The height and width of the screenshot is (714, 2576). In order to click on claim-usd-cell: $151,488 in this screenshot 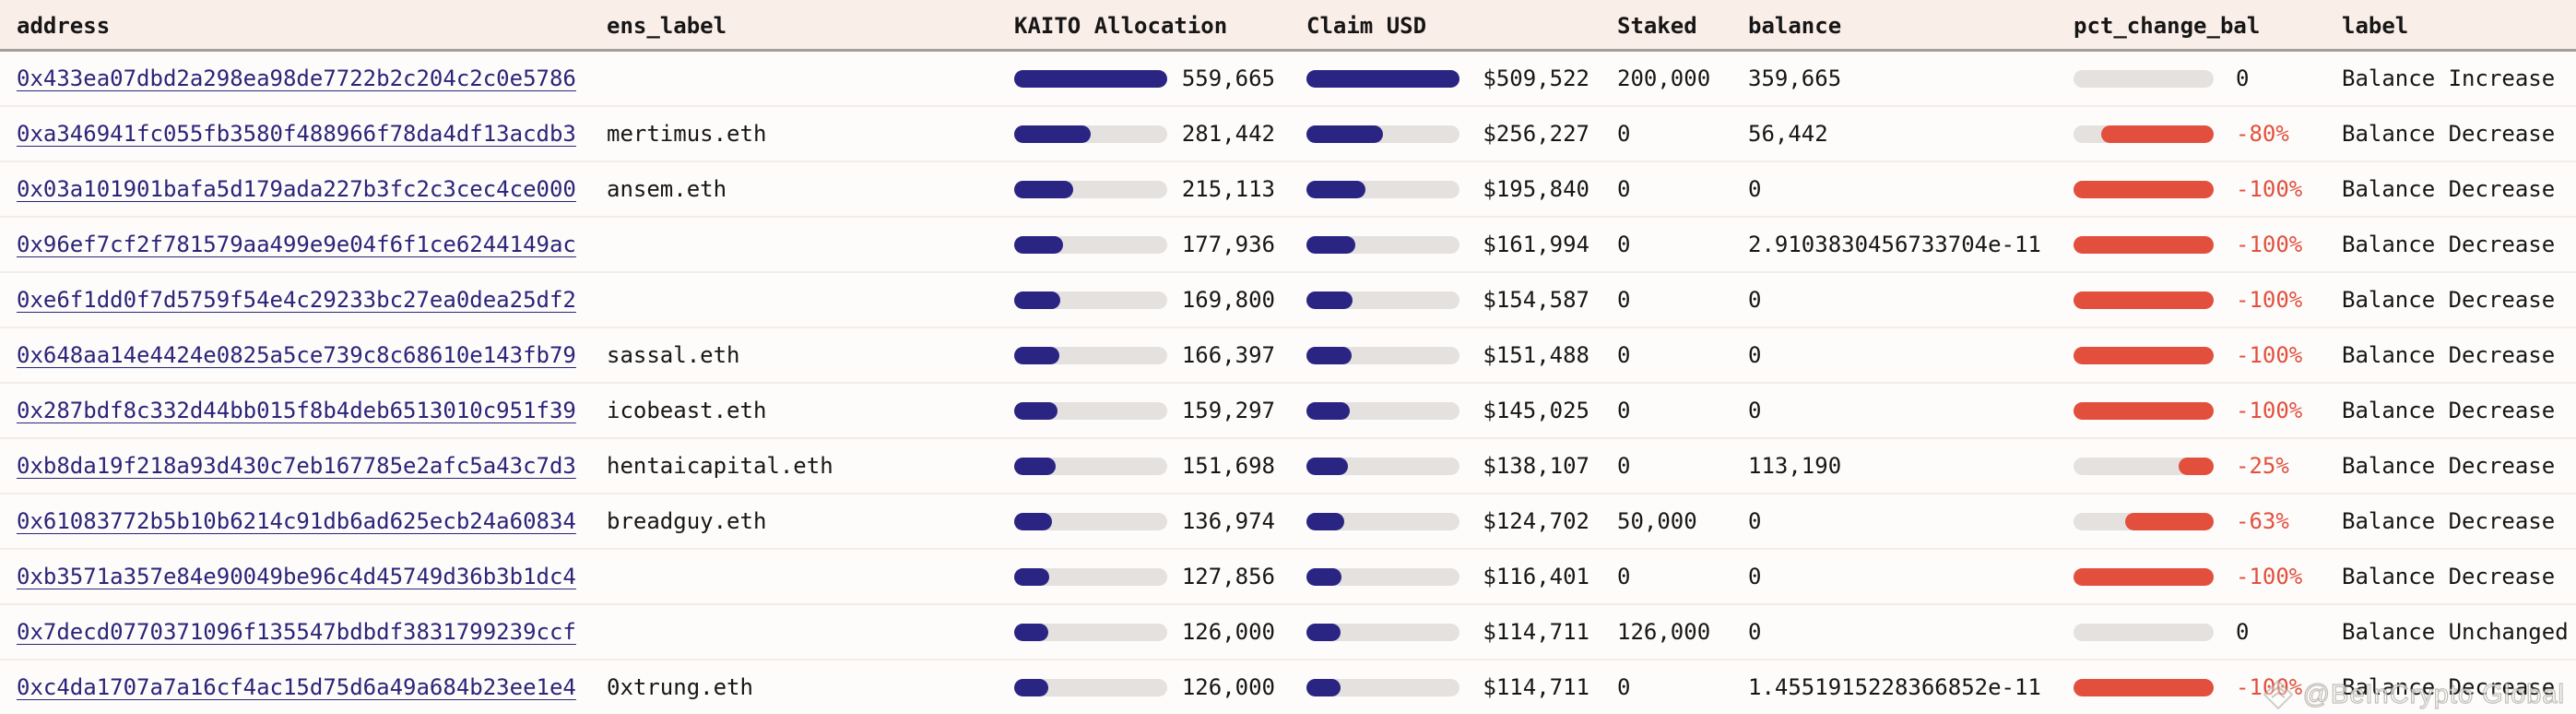, I will do `click(1461, 355)`.